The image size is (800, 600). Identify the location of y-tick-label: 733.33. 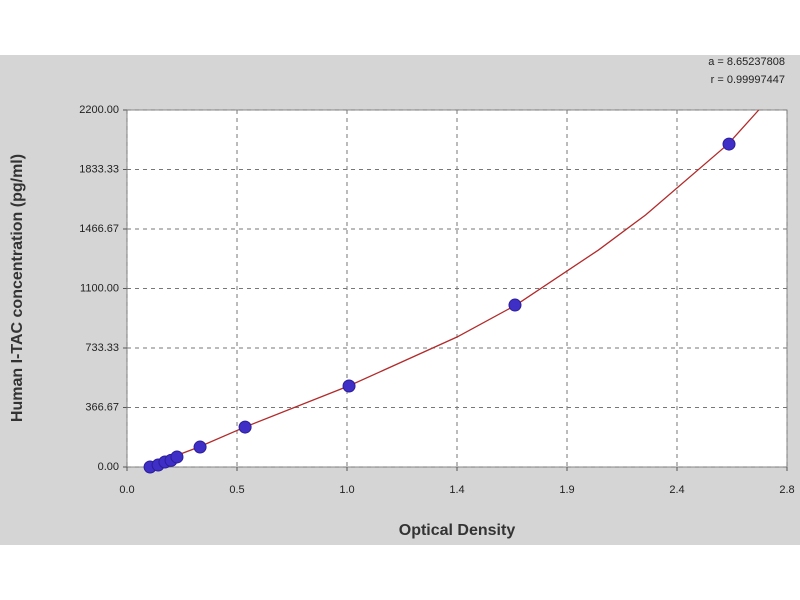
(102, 348).